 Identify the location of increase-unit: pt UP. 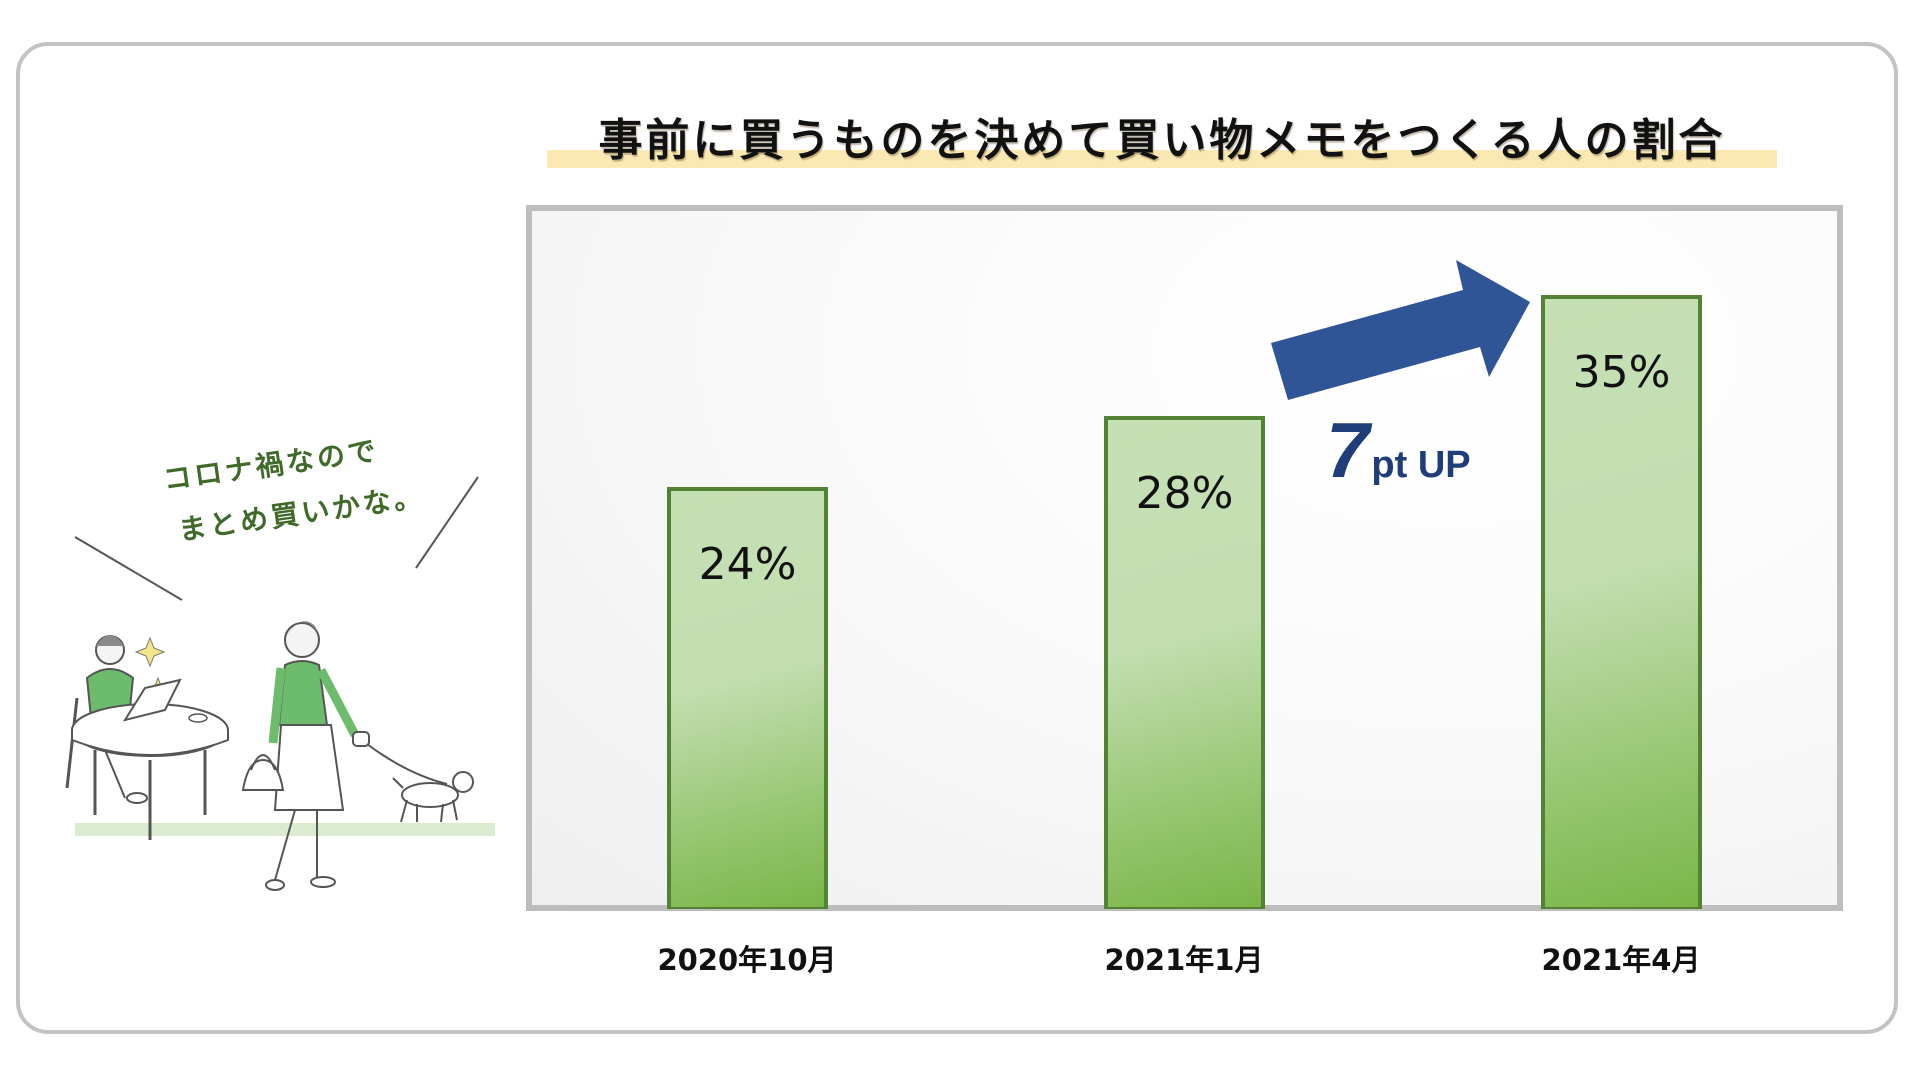
(1421, 465).